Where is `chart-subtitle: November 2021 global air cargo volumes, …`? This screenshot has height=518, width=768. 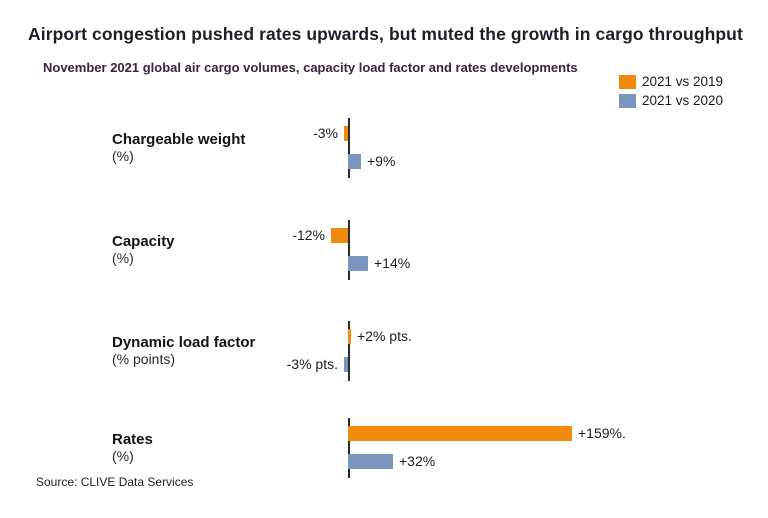
chart-subtitle: November 2021 global air cargo volumes, … is located at coordinates (310, 67).